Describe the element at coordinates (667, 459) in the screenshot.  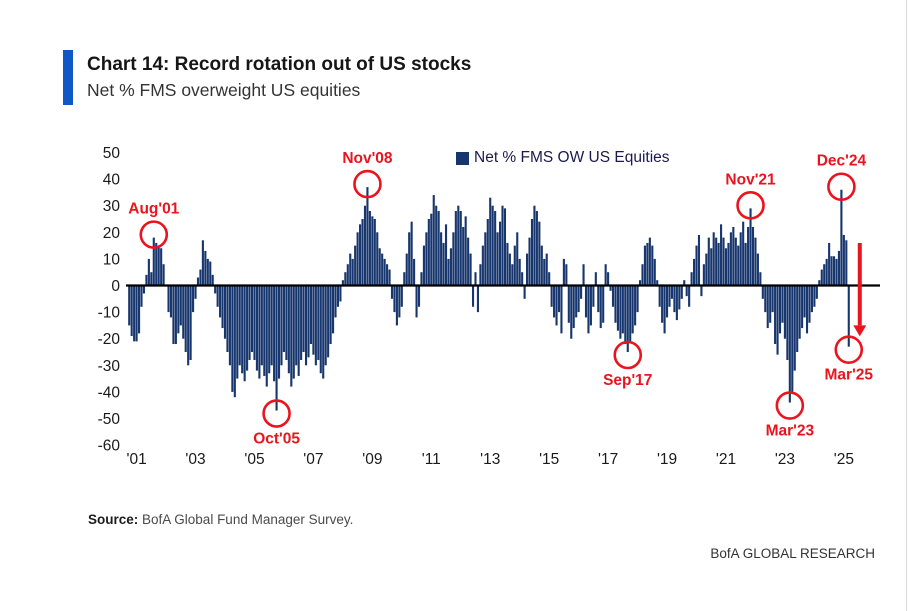
I see `x-axis-tick-label: '19` at that location.